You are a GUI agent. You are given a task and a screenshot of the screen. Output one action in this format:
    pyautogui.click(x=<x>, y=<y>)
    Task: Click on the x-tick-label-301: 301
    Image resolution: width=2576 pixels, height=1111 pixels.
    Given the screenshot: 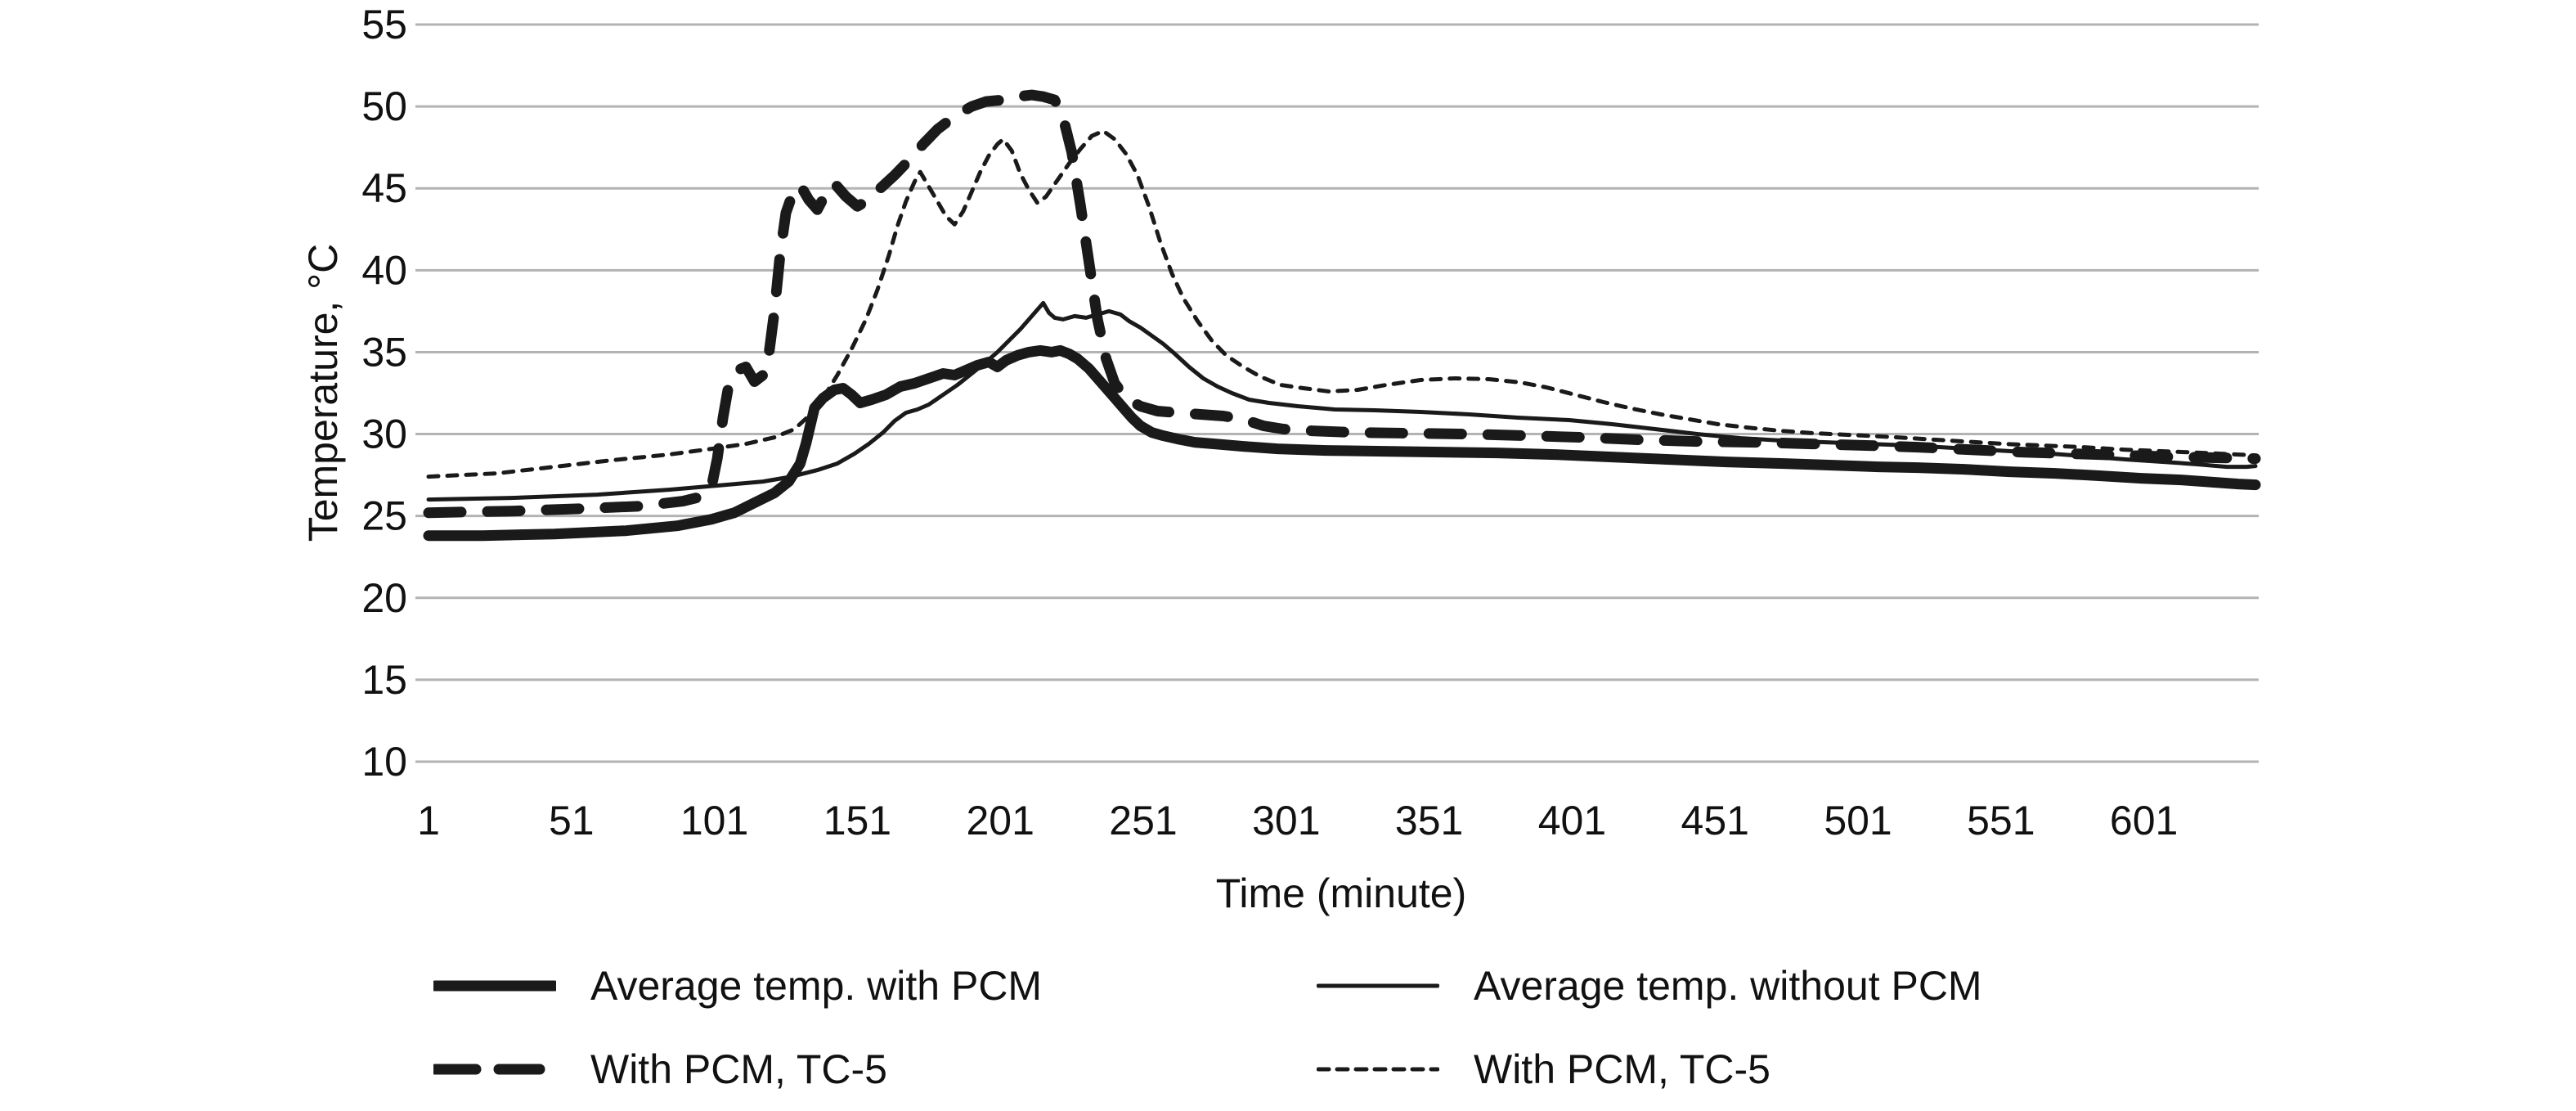 What is the action you would take?
    pyautogui.click(x=1286, y=820)
    